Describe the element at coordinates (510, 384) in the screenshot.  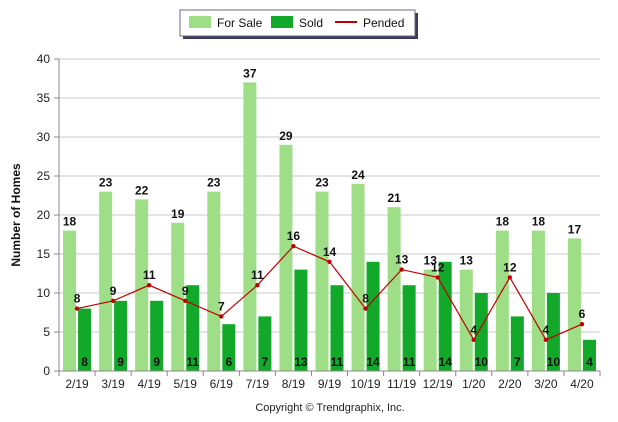
I see `x-tick-label: 2/20` at that location.